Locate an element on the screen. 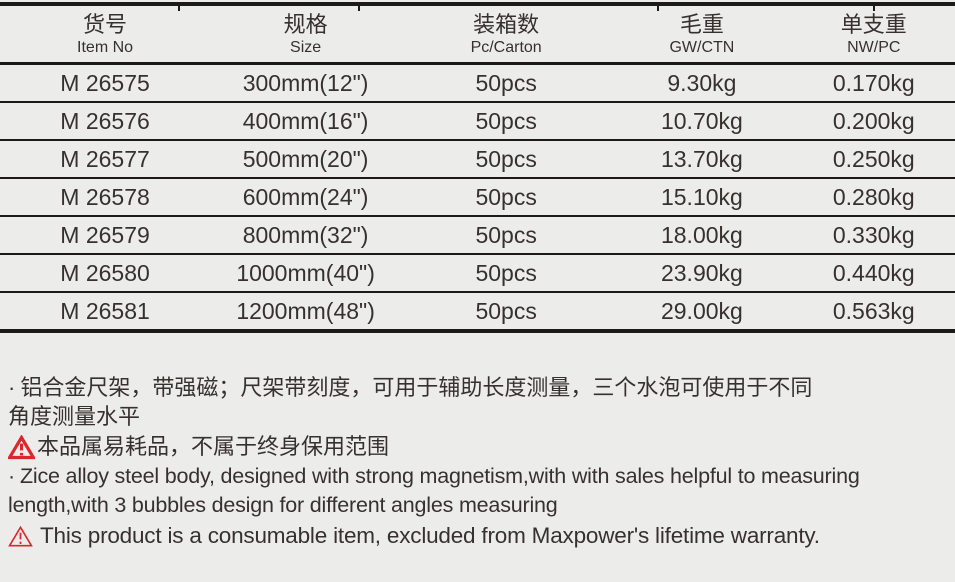  header-label-zh: 货号 is located at coordinates (105, 24).